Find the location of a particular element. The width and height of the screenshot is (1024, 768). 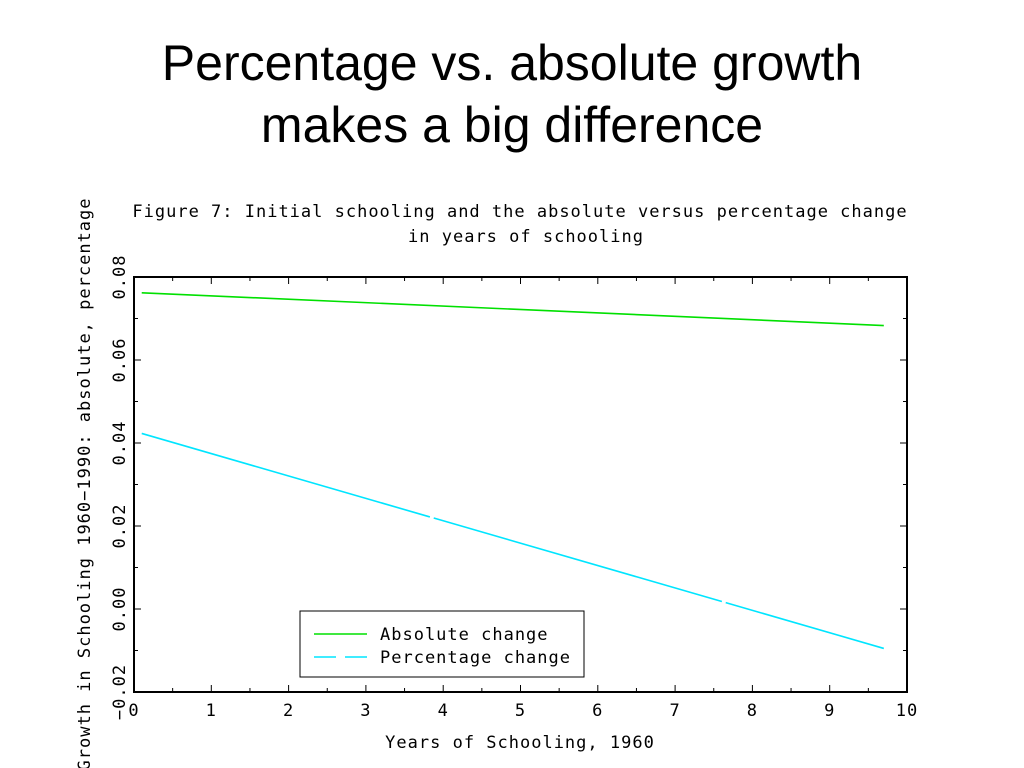

slide-title-line-1: Percentage vs. absolute growth is located at coordinates (512, 63).